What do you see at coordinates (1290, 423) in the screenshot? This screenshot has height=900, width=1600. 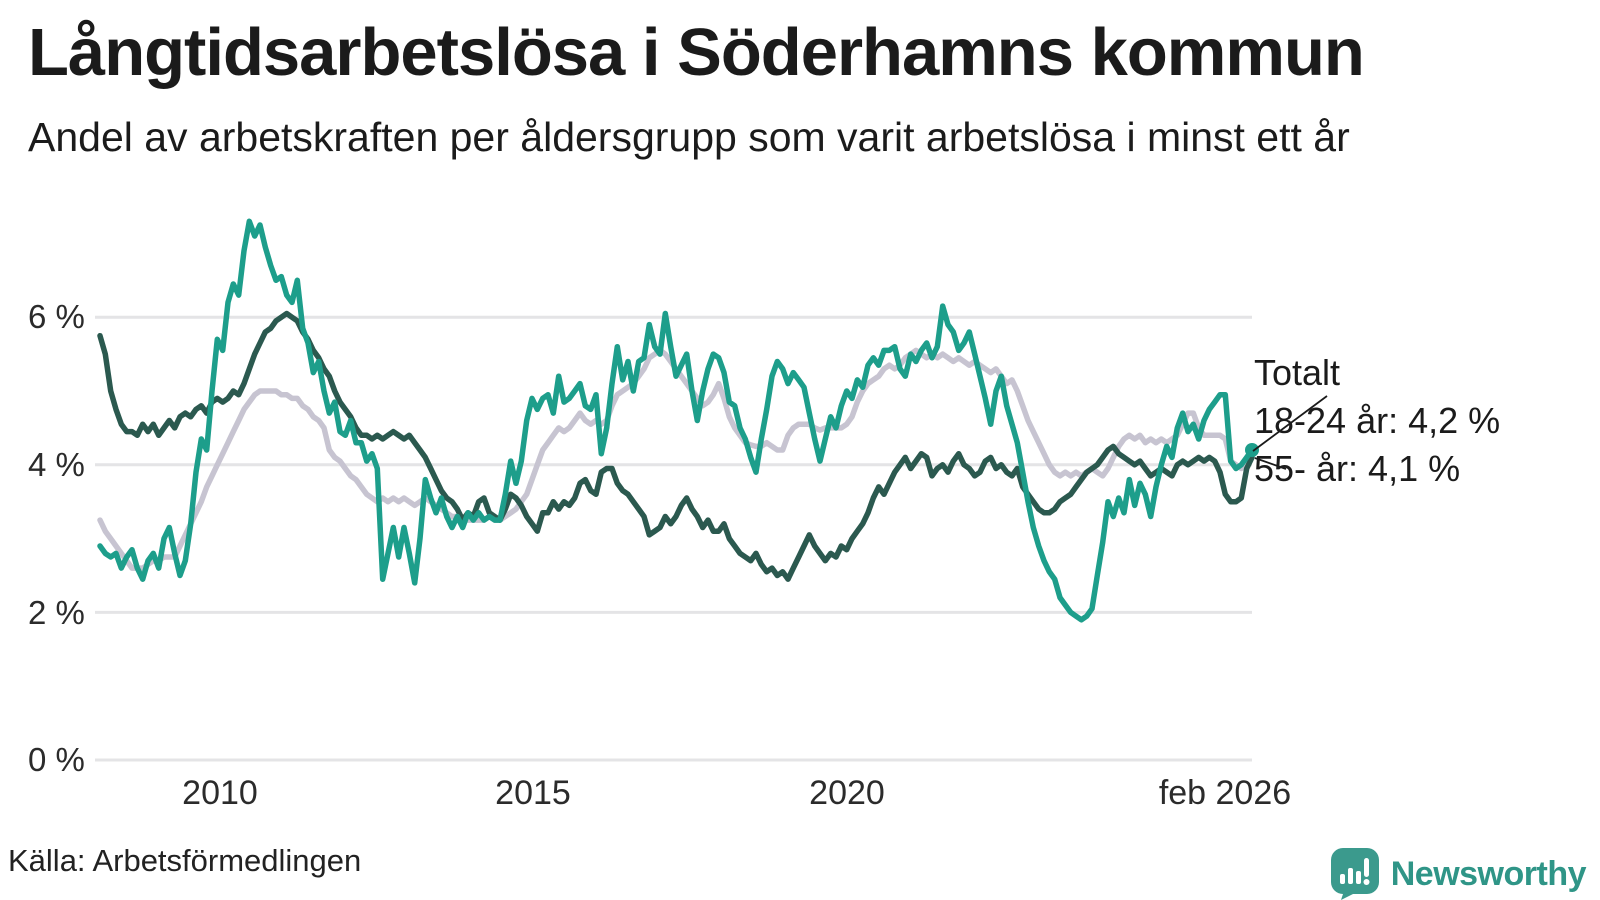 I see `leader-line-totalt` at bounding box center [1290, 423].